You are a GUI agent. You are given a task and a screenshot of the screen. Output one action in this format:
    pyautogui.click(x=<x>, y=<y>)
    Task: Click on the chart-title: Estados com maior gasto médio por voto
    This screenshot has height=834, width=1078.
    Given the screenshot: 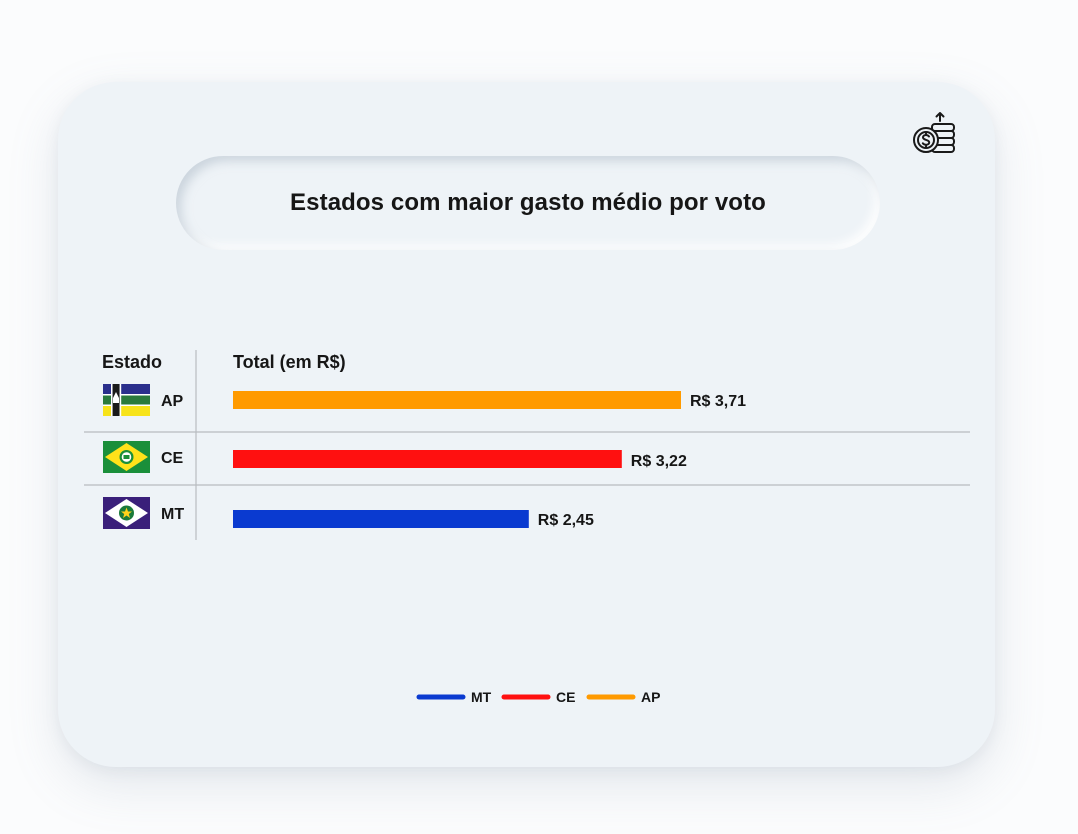 What is the action you would take?
    pyautogui.click(x=528, y=202)
    